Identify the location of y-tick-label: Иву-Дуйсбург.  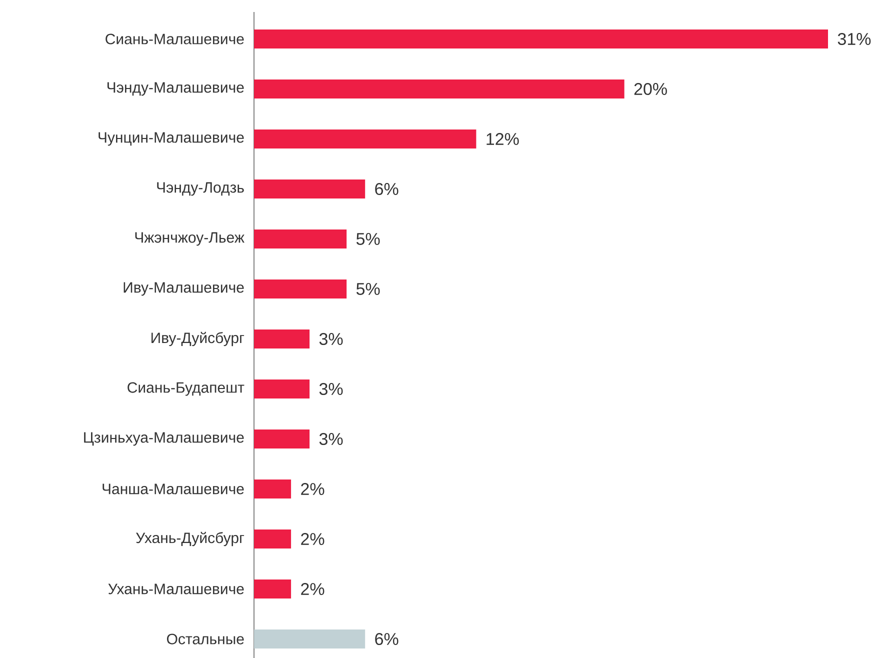
(198, 339).